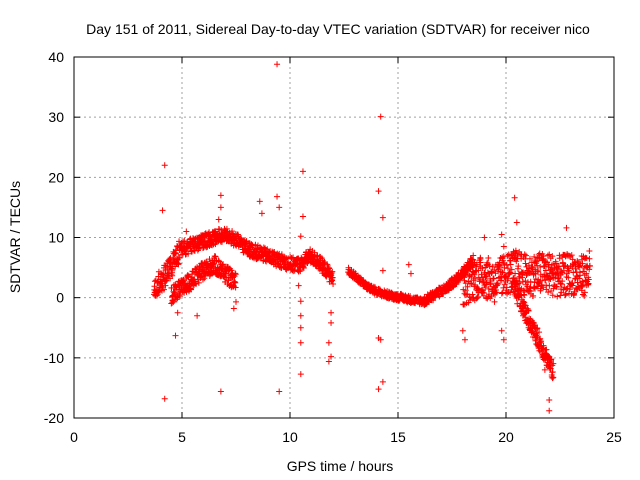 The image size is (640, 480). What do you see at coordinates (56, 117) in the screenshot?
I see `y-tick-label: 30` at bounding box center [56, 117].